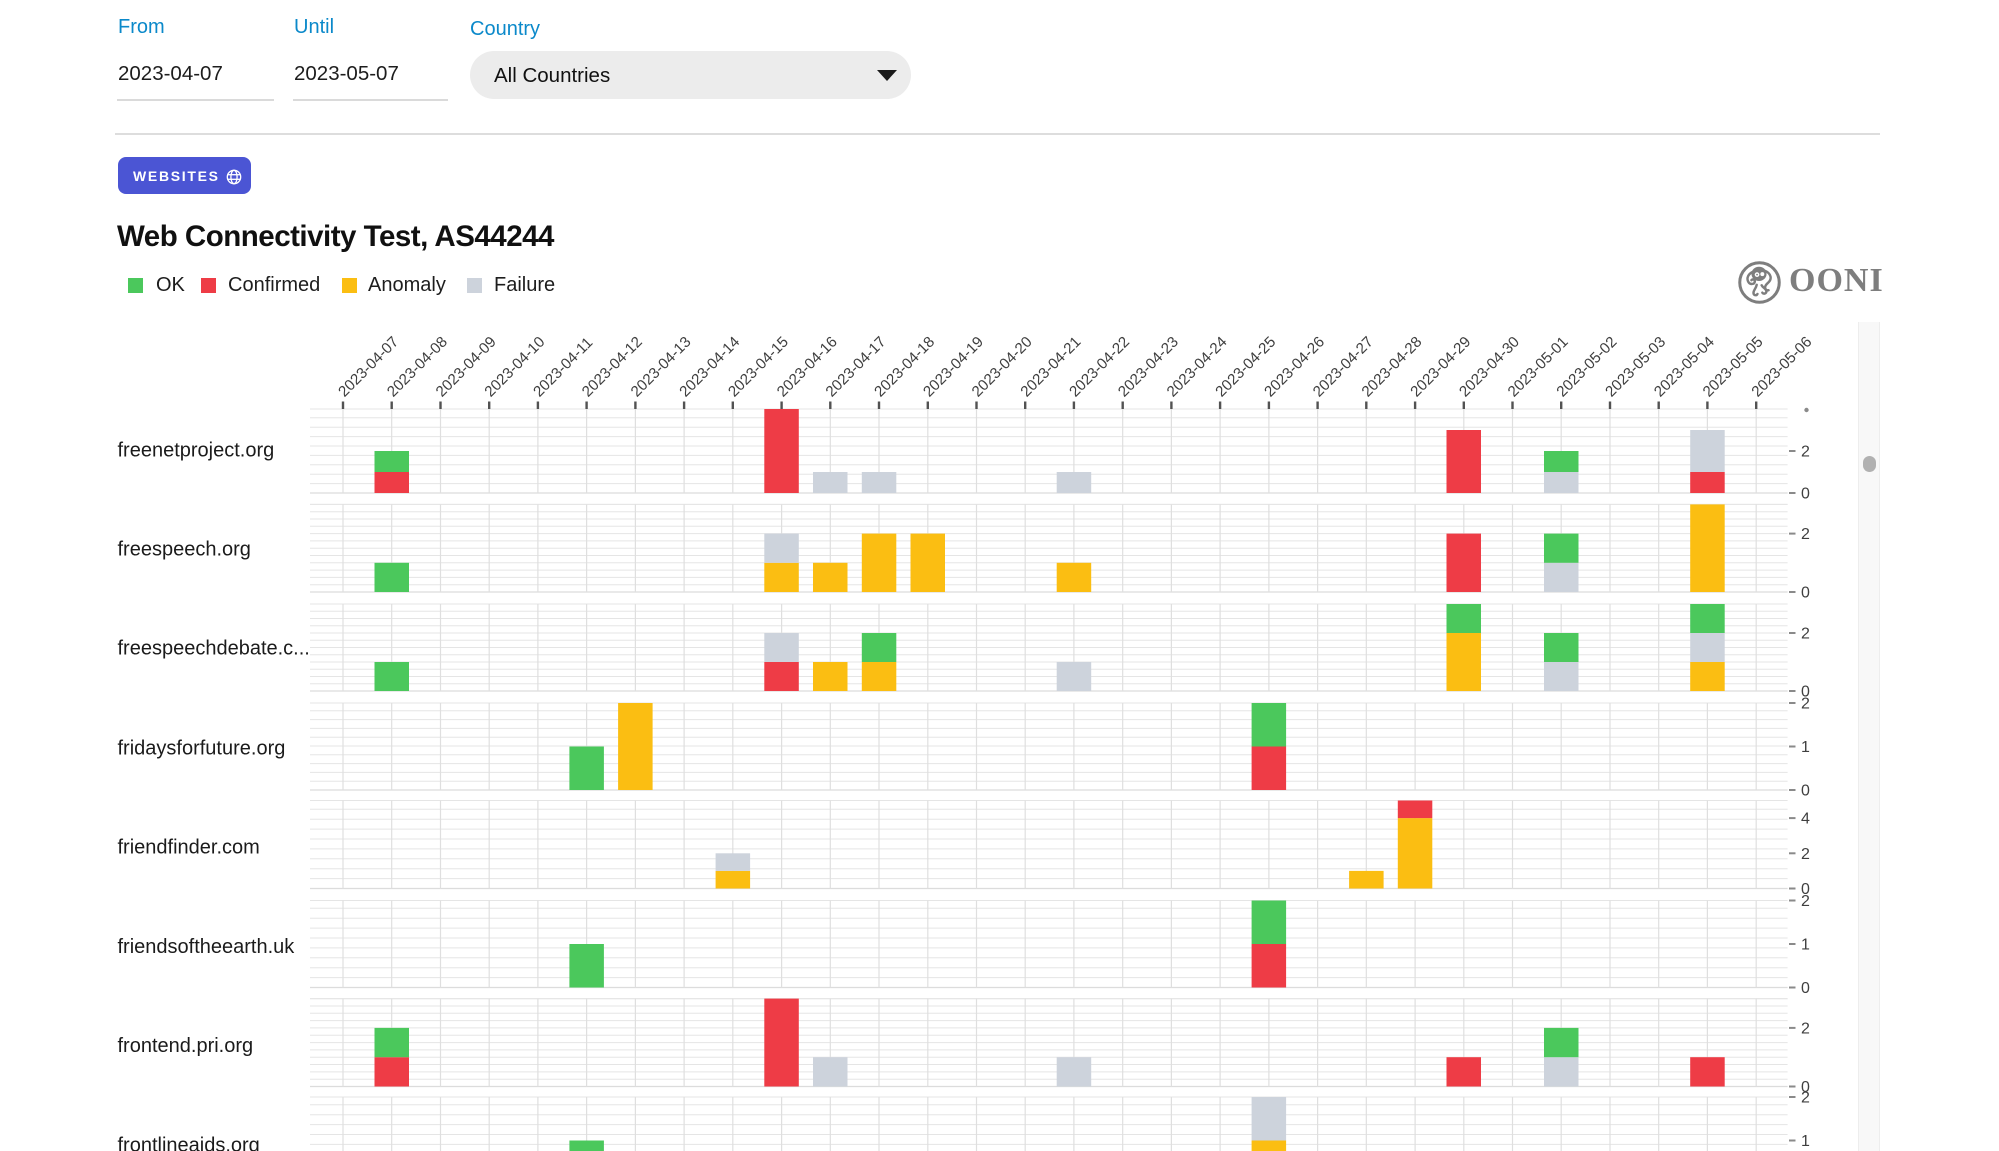  Describe the element at coordinates (196, 450) in the screenshot. I see `svg-text: freenetproject.org` at that location.